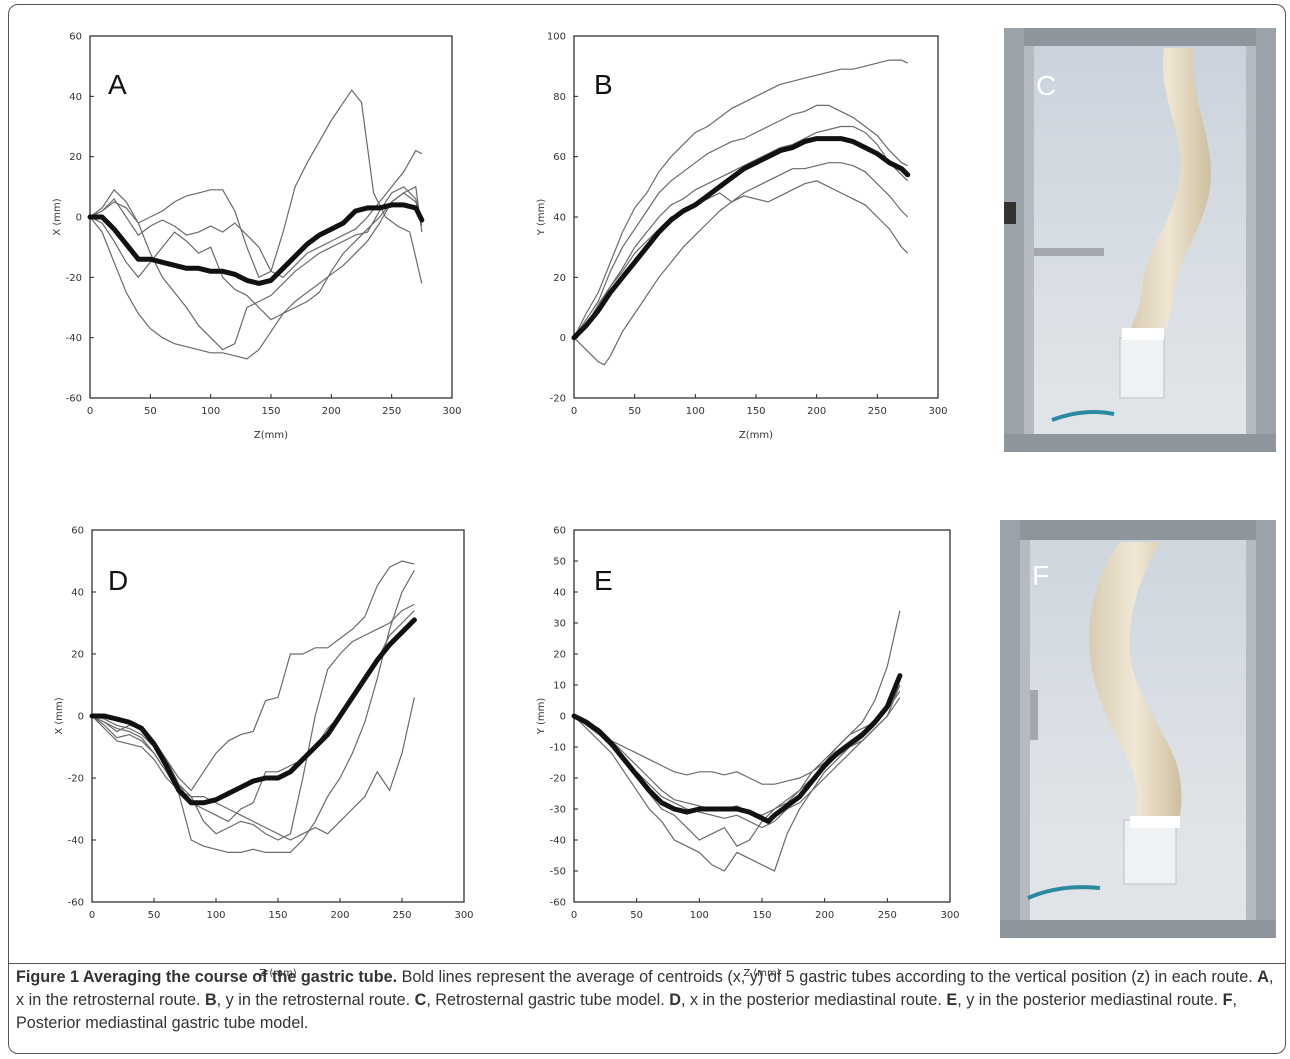 The image size is (1290, 1059). I want to click on y-tick-label: -30, so click(558, 810).